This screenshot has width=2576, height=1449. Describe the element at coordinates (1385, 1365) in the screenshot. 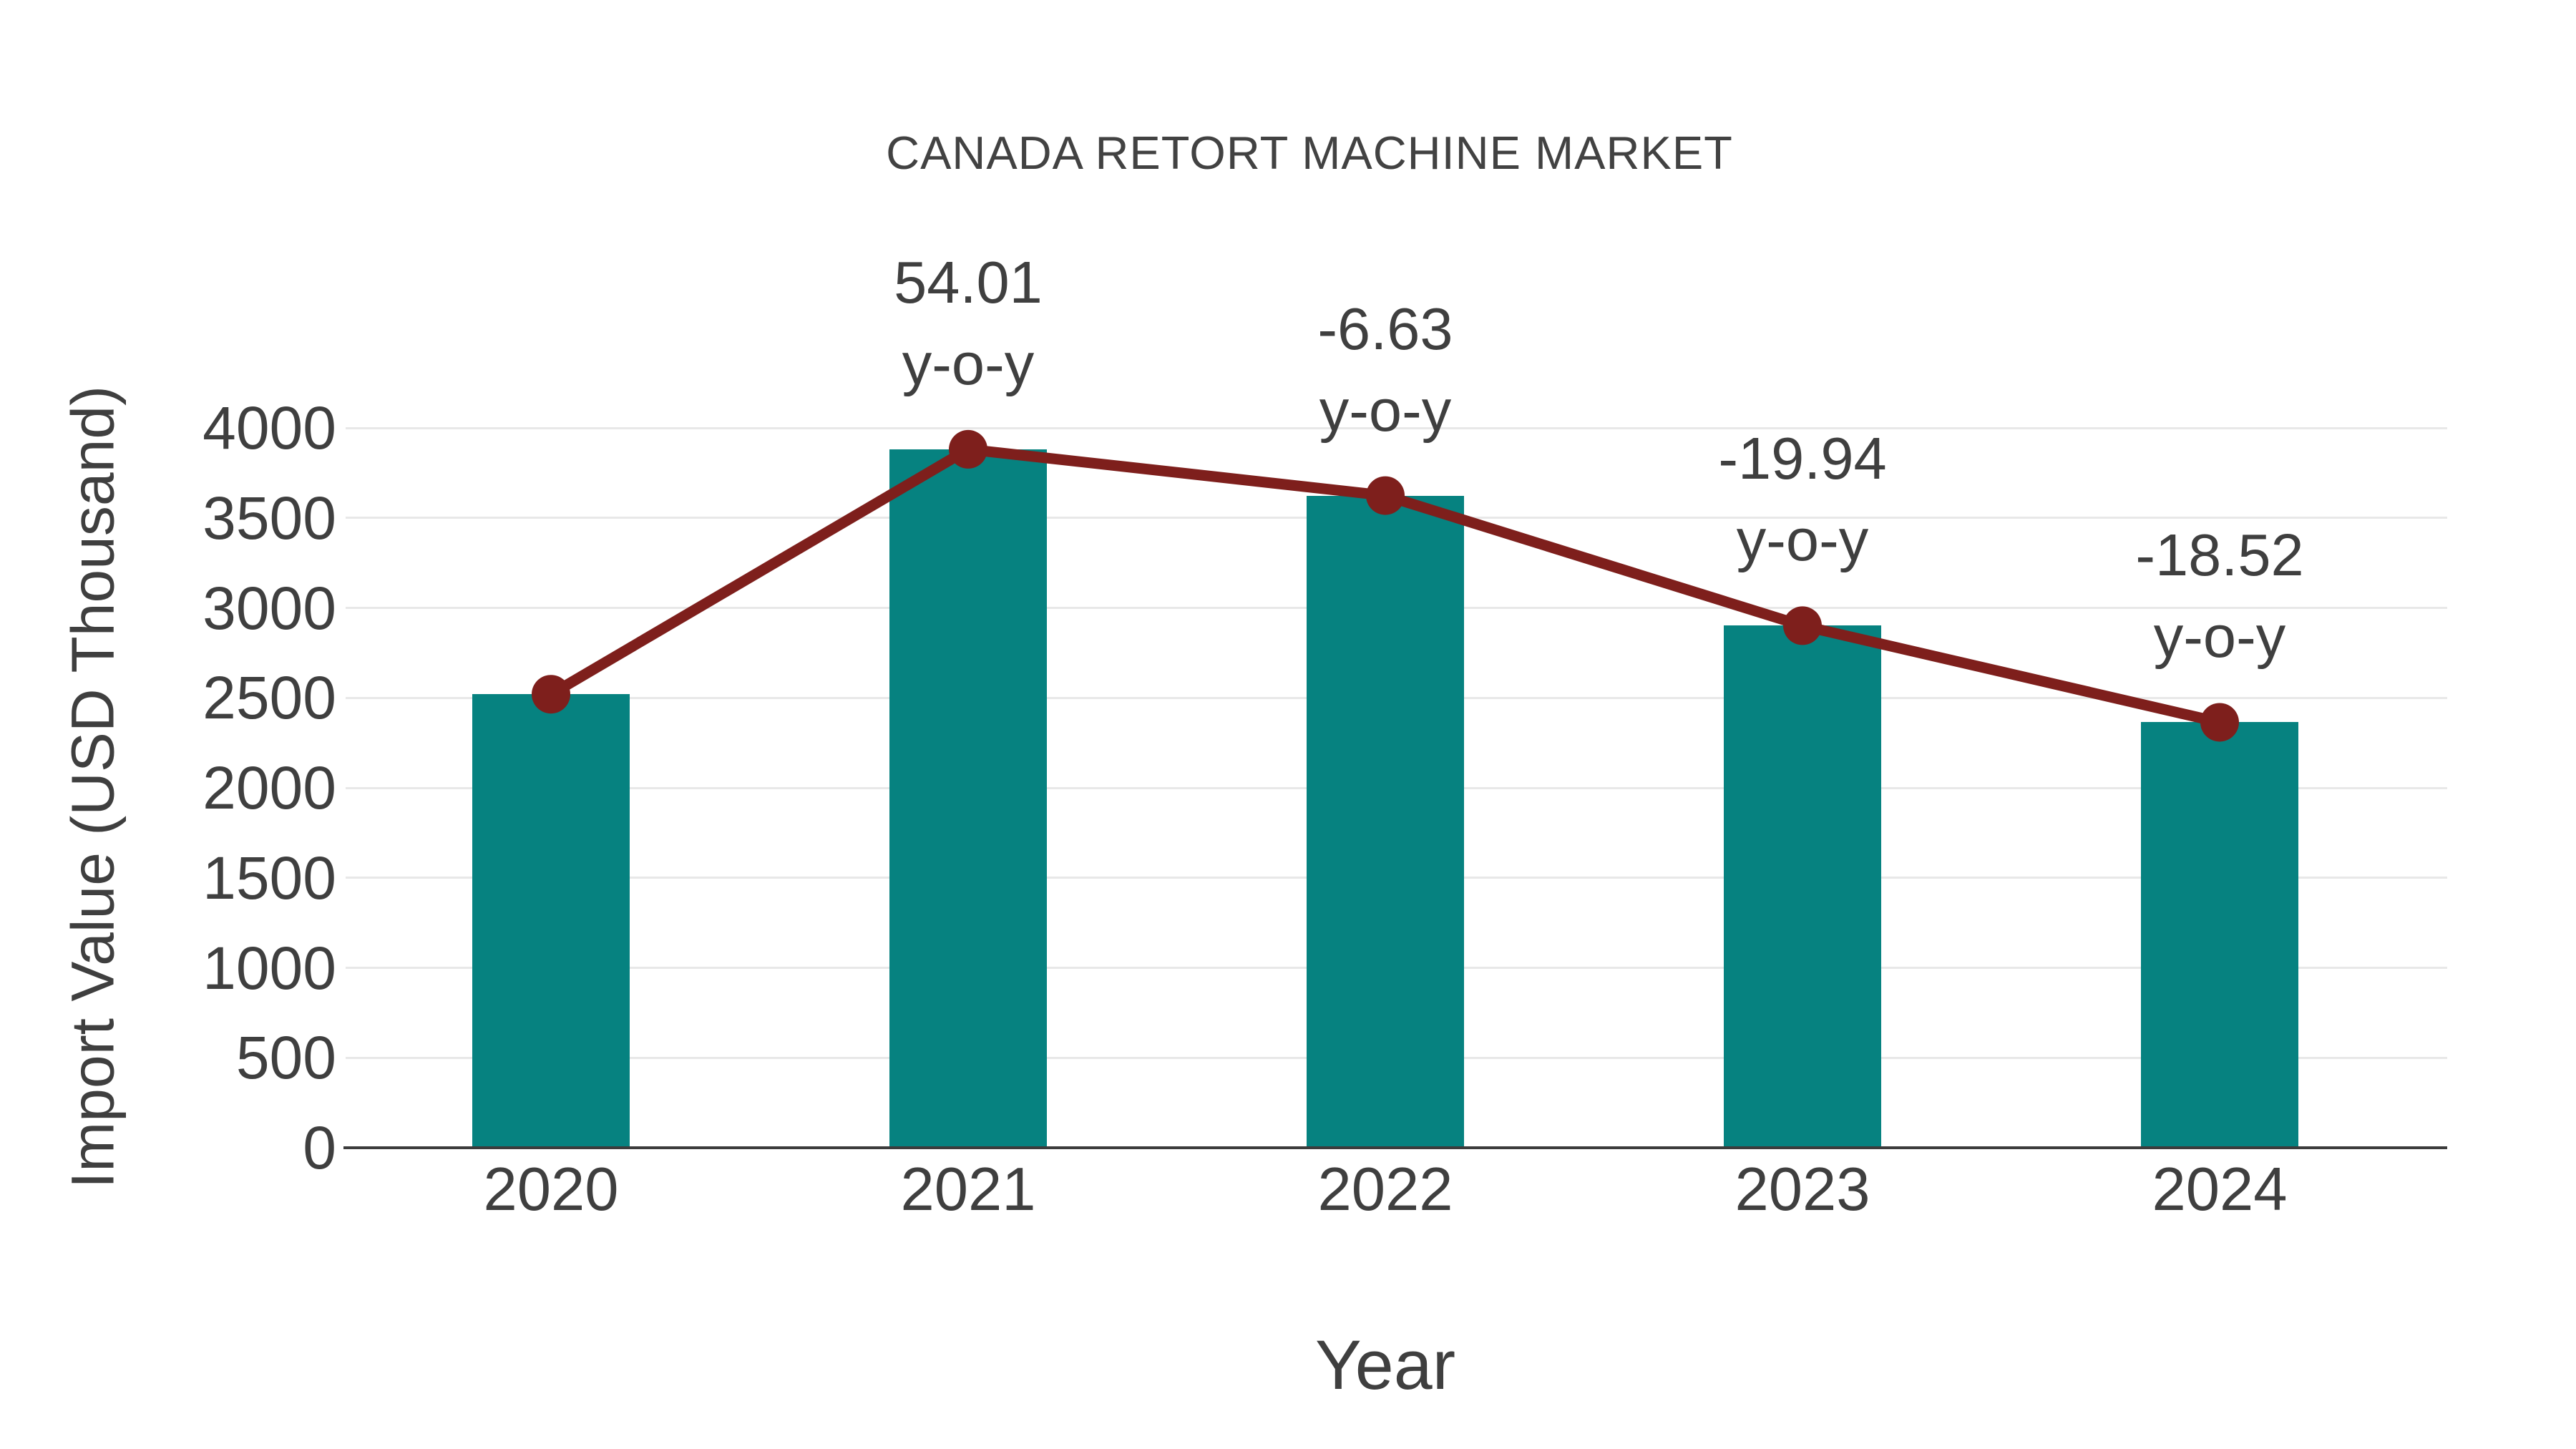

I see `x-axis-title: Year` at that location.